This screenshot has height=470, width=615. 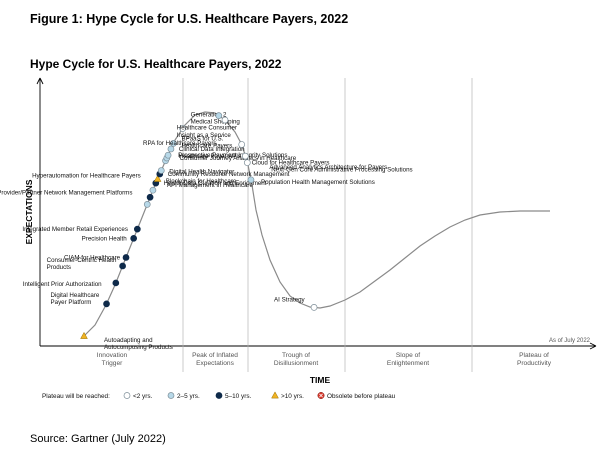 I want to click on tech-label-clinical-data-integration: Clinical Data Integration, so click(x=212, y=149).